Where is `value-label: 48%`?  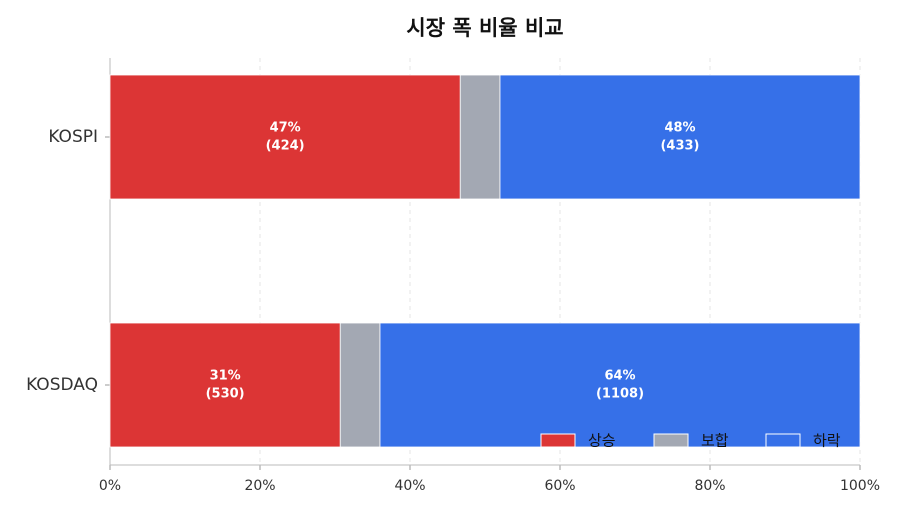 value-label: 48% is located at coordinates (679, 128).